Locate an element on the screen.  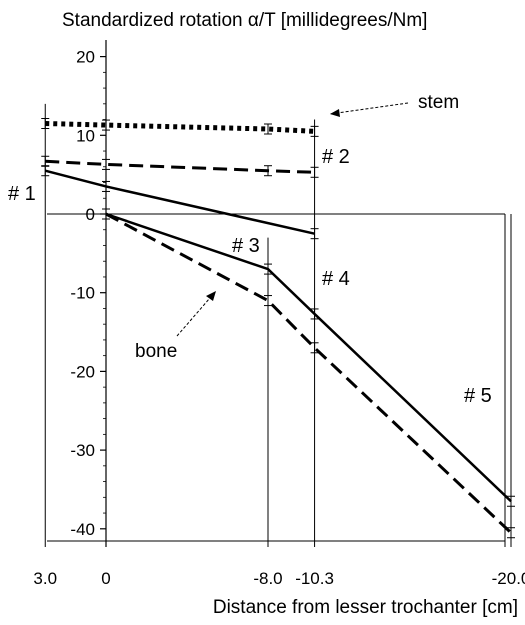
y-tick-label: 0 is located at coordinates (90, 214).